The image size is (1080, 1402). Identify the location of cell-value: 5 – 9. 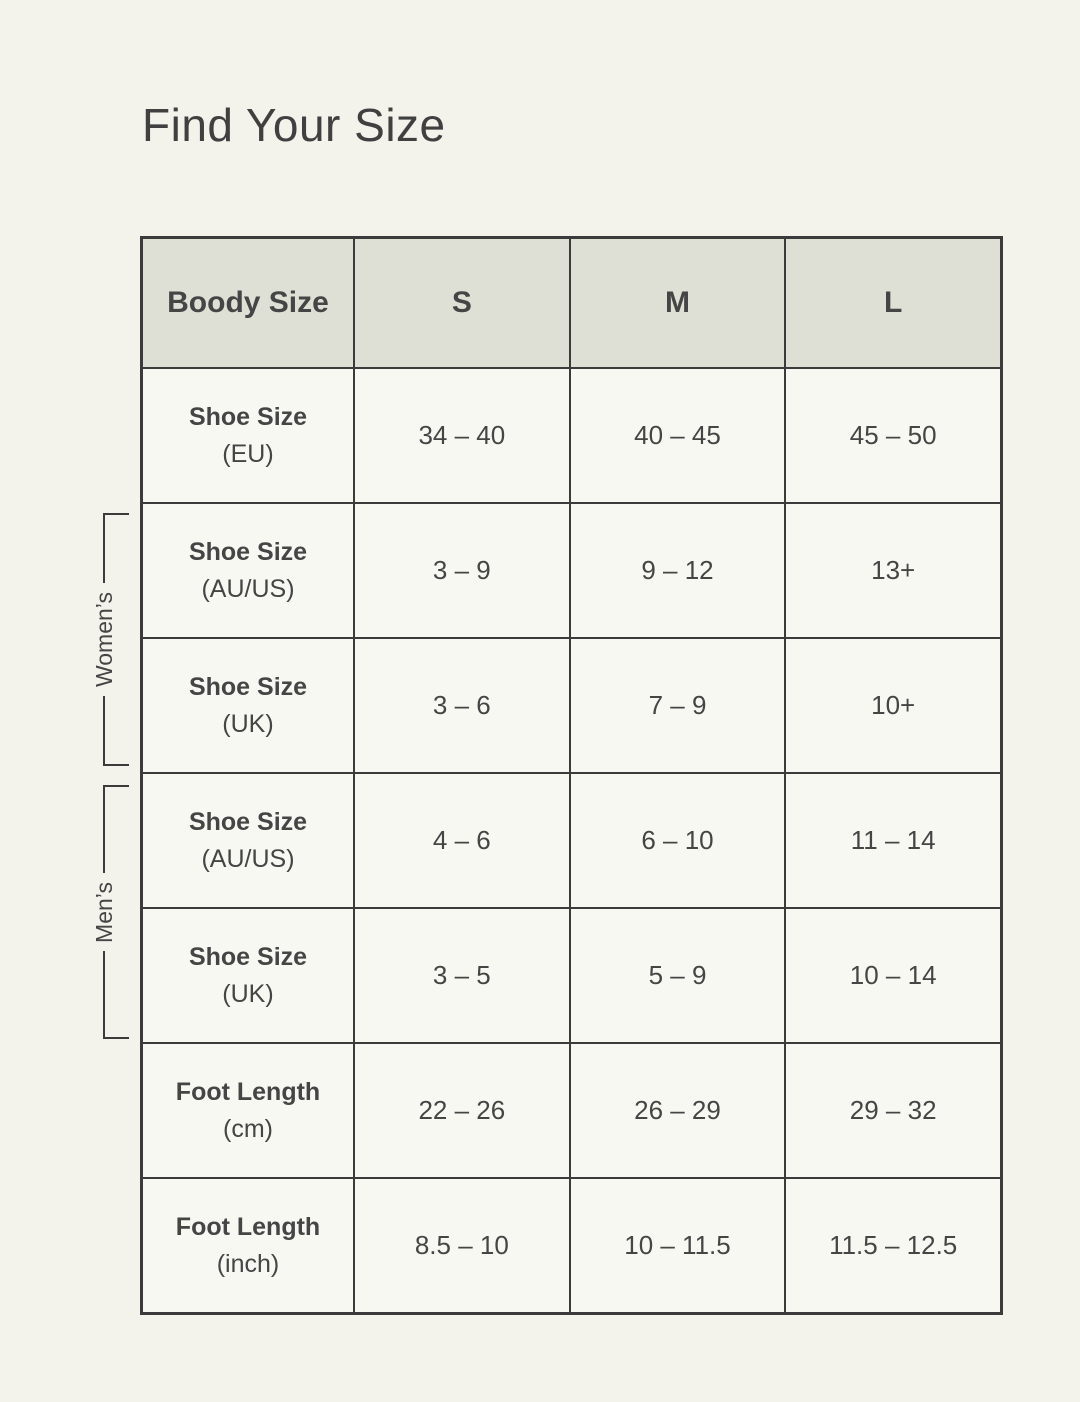
(677, 975).